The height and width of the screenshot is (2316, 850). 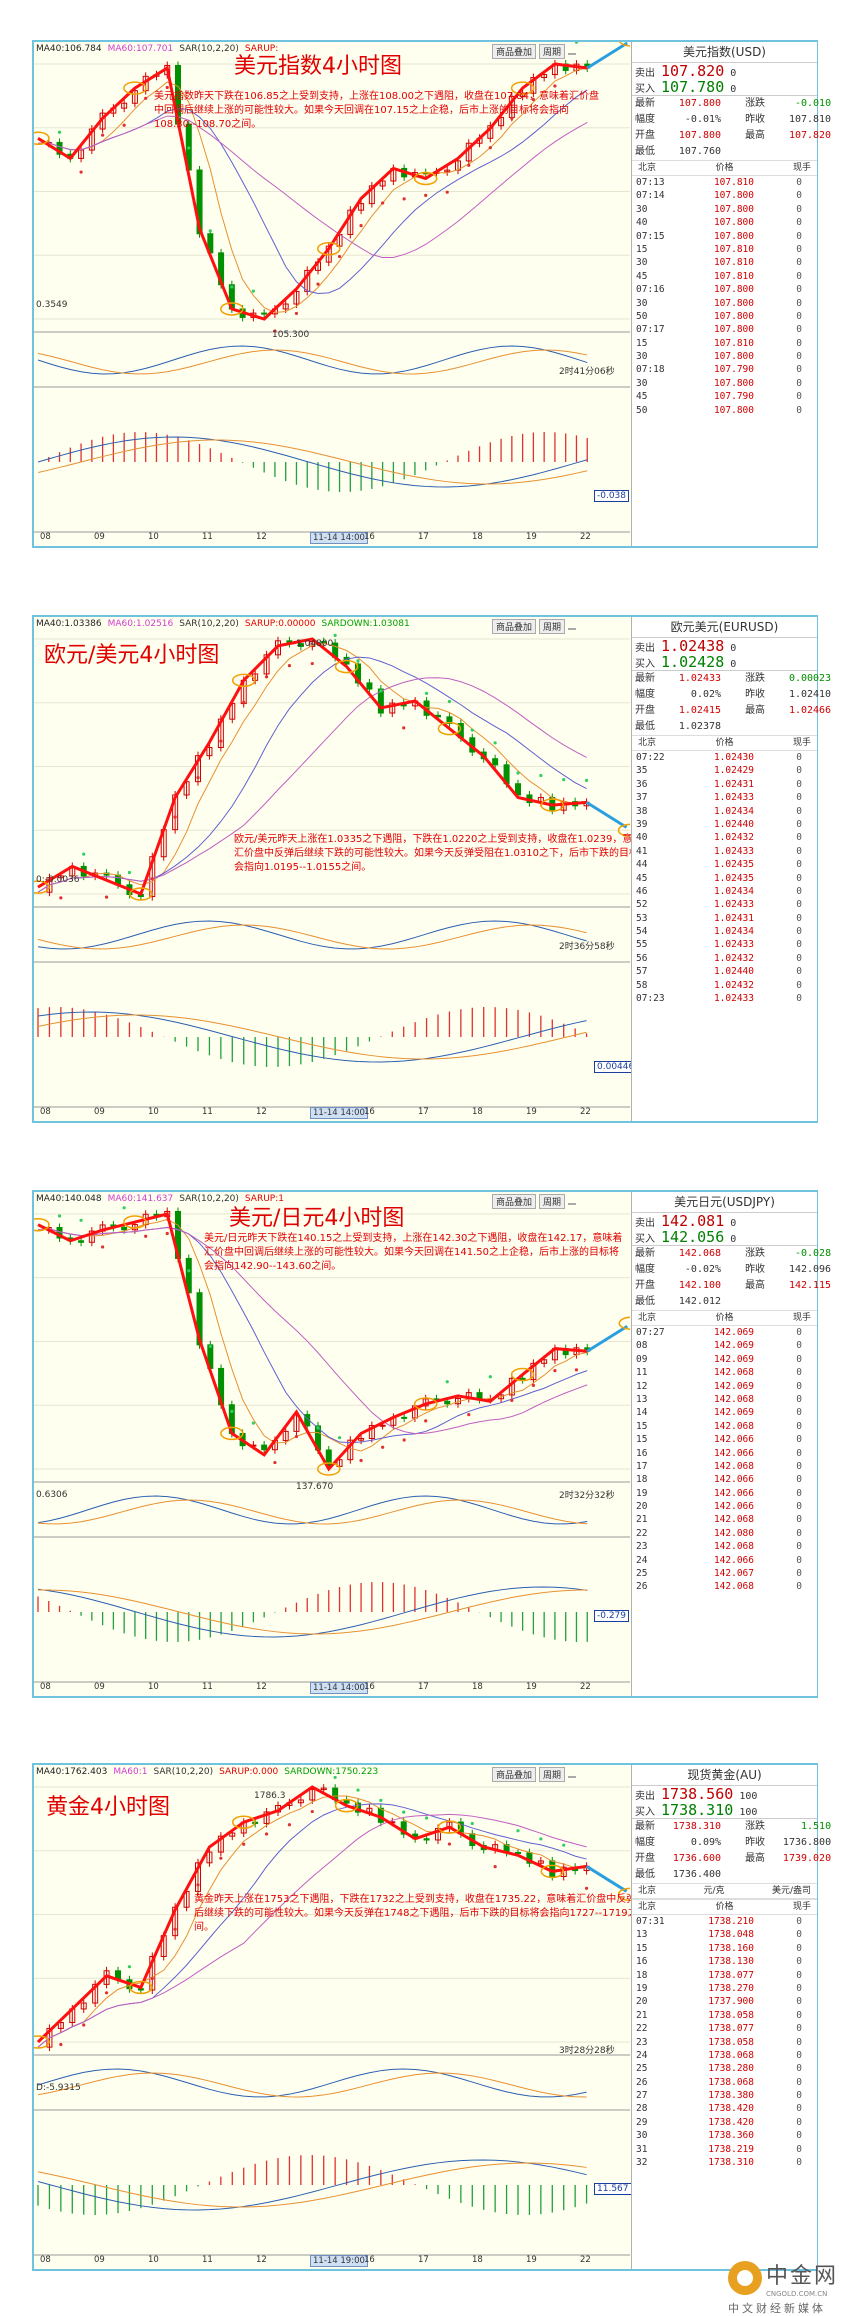 What do you see at coordinates (719, 1493) in the screenshot?
I see `tick-row: 19 142.066 0` at bounding box center [719, 1493].